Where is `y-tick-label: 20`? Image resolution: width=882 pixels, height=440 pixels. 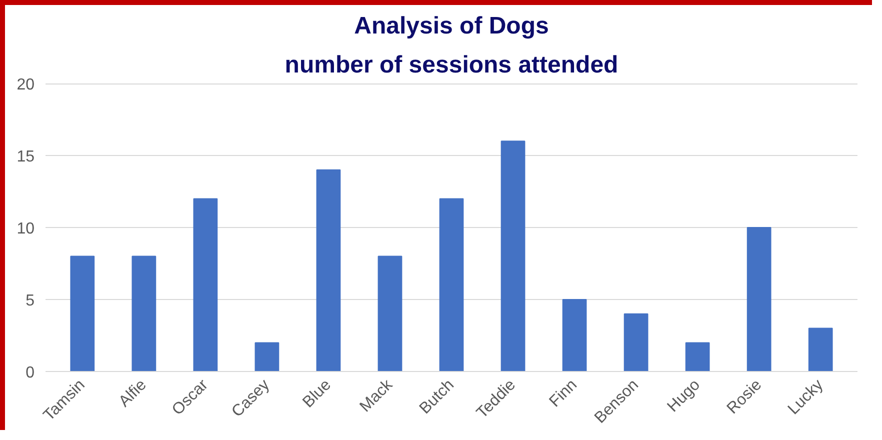 y-tick-label: 20 is located at coordinates (25, 85).